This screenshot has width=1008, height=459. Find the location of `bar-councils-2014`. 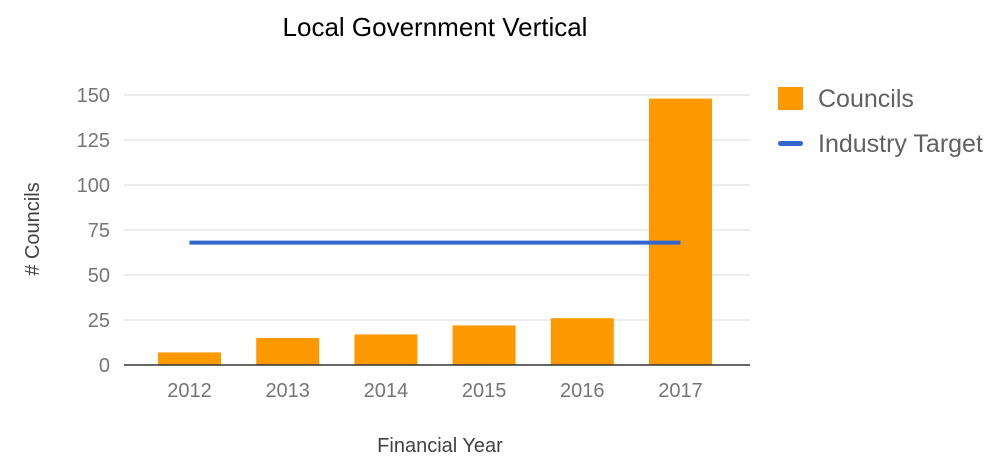

bar-councils-2014 is located at coordinates (386, 349).